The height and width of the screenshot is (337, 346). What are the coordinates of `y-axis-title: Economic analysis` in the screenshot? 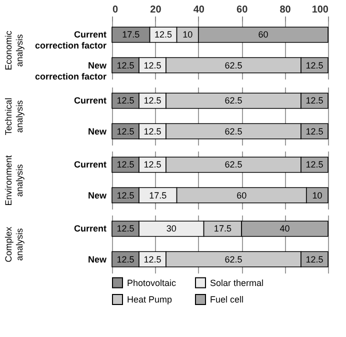 It's located at (14, 50).